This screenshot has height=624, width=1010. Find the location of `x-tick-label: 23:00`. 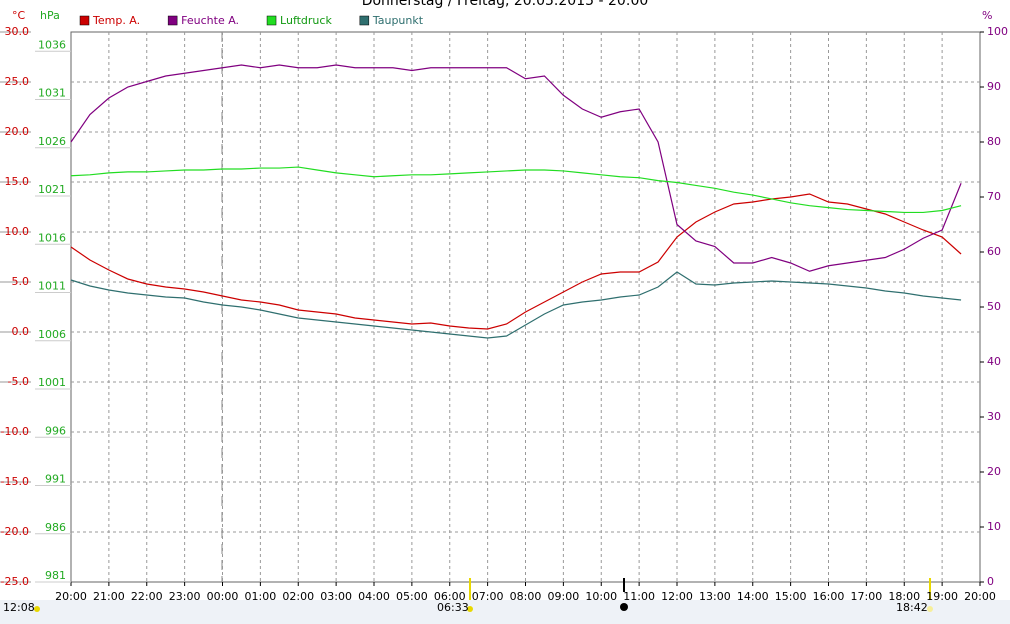

x-tick-label: 23:00 is located at coordinates (185, 596).